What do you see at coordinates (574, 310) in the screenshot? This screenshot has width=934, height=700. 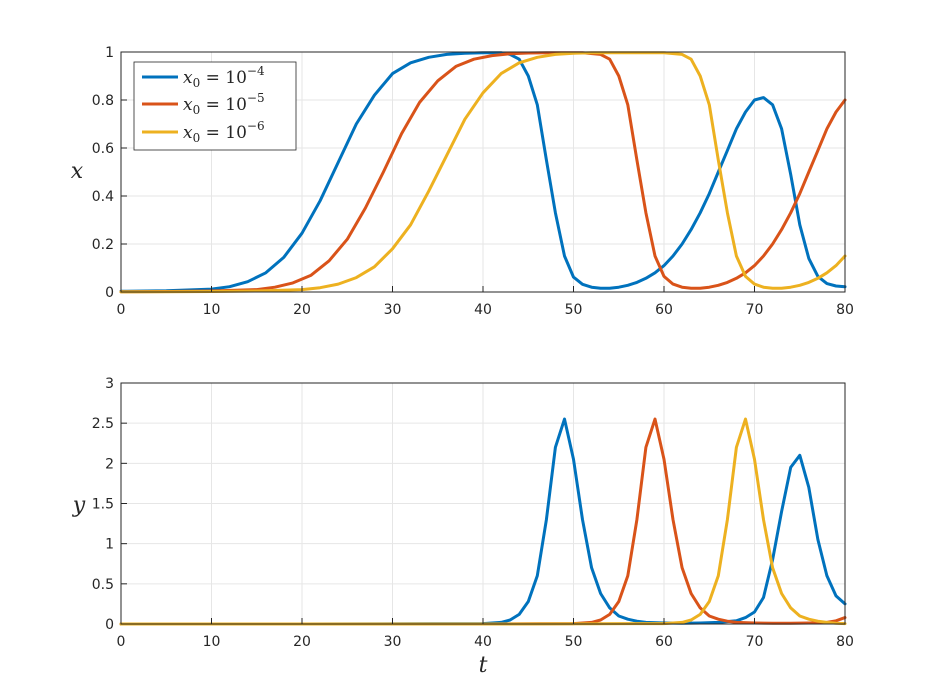 I see `top-x-tick-label: 50` at bounding box center [574, 310].